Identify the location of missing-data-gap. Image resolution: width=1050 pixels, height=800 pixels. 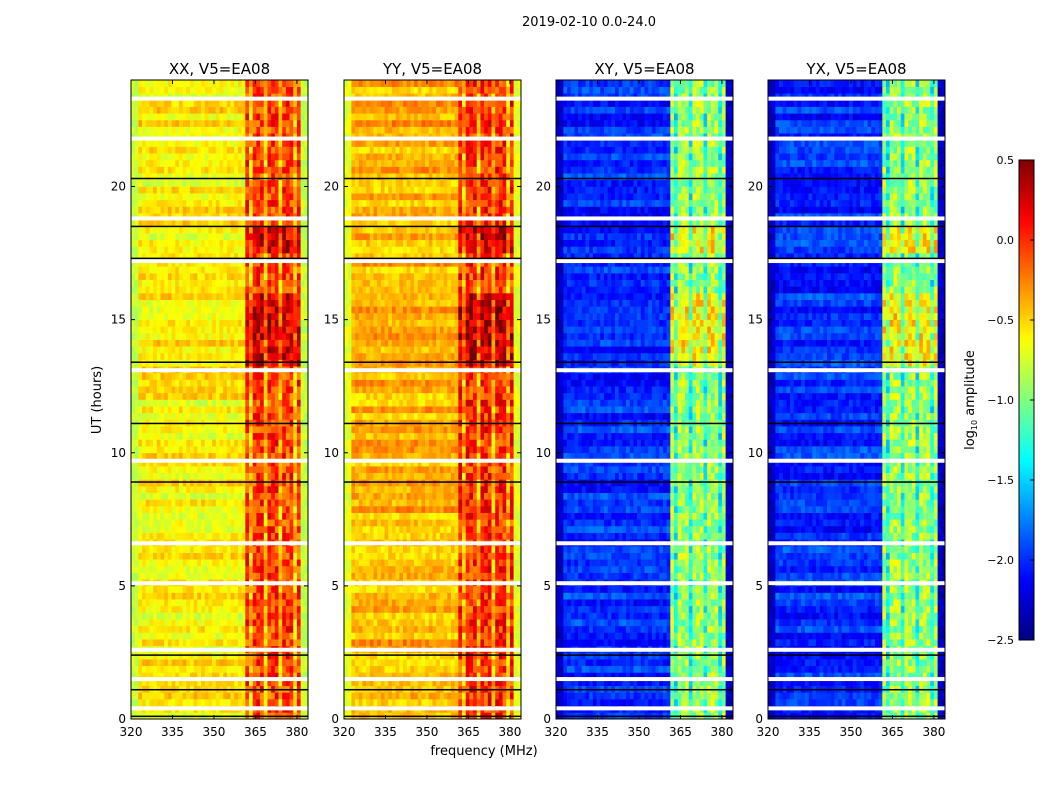
(219, 98).